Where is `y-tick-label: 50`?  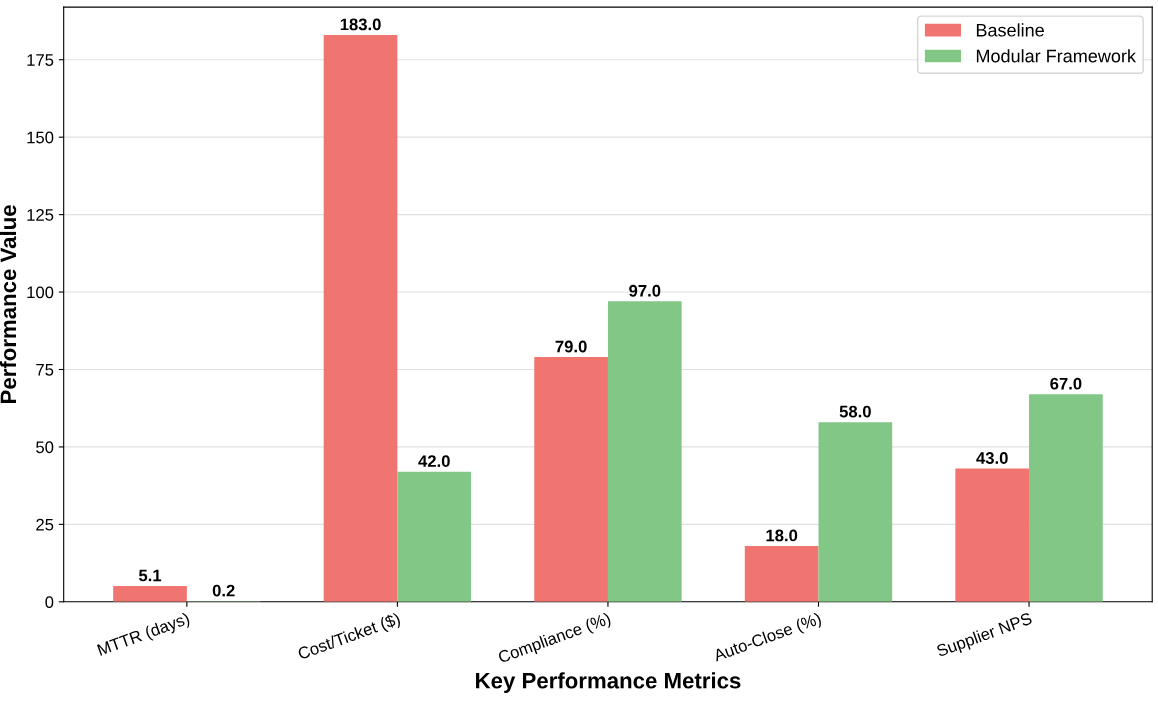
y-tick-label: 50 is located at coordinates (45, 447).